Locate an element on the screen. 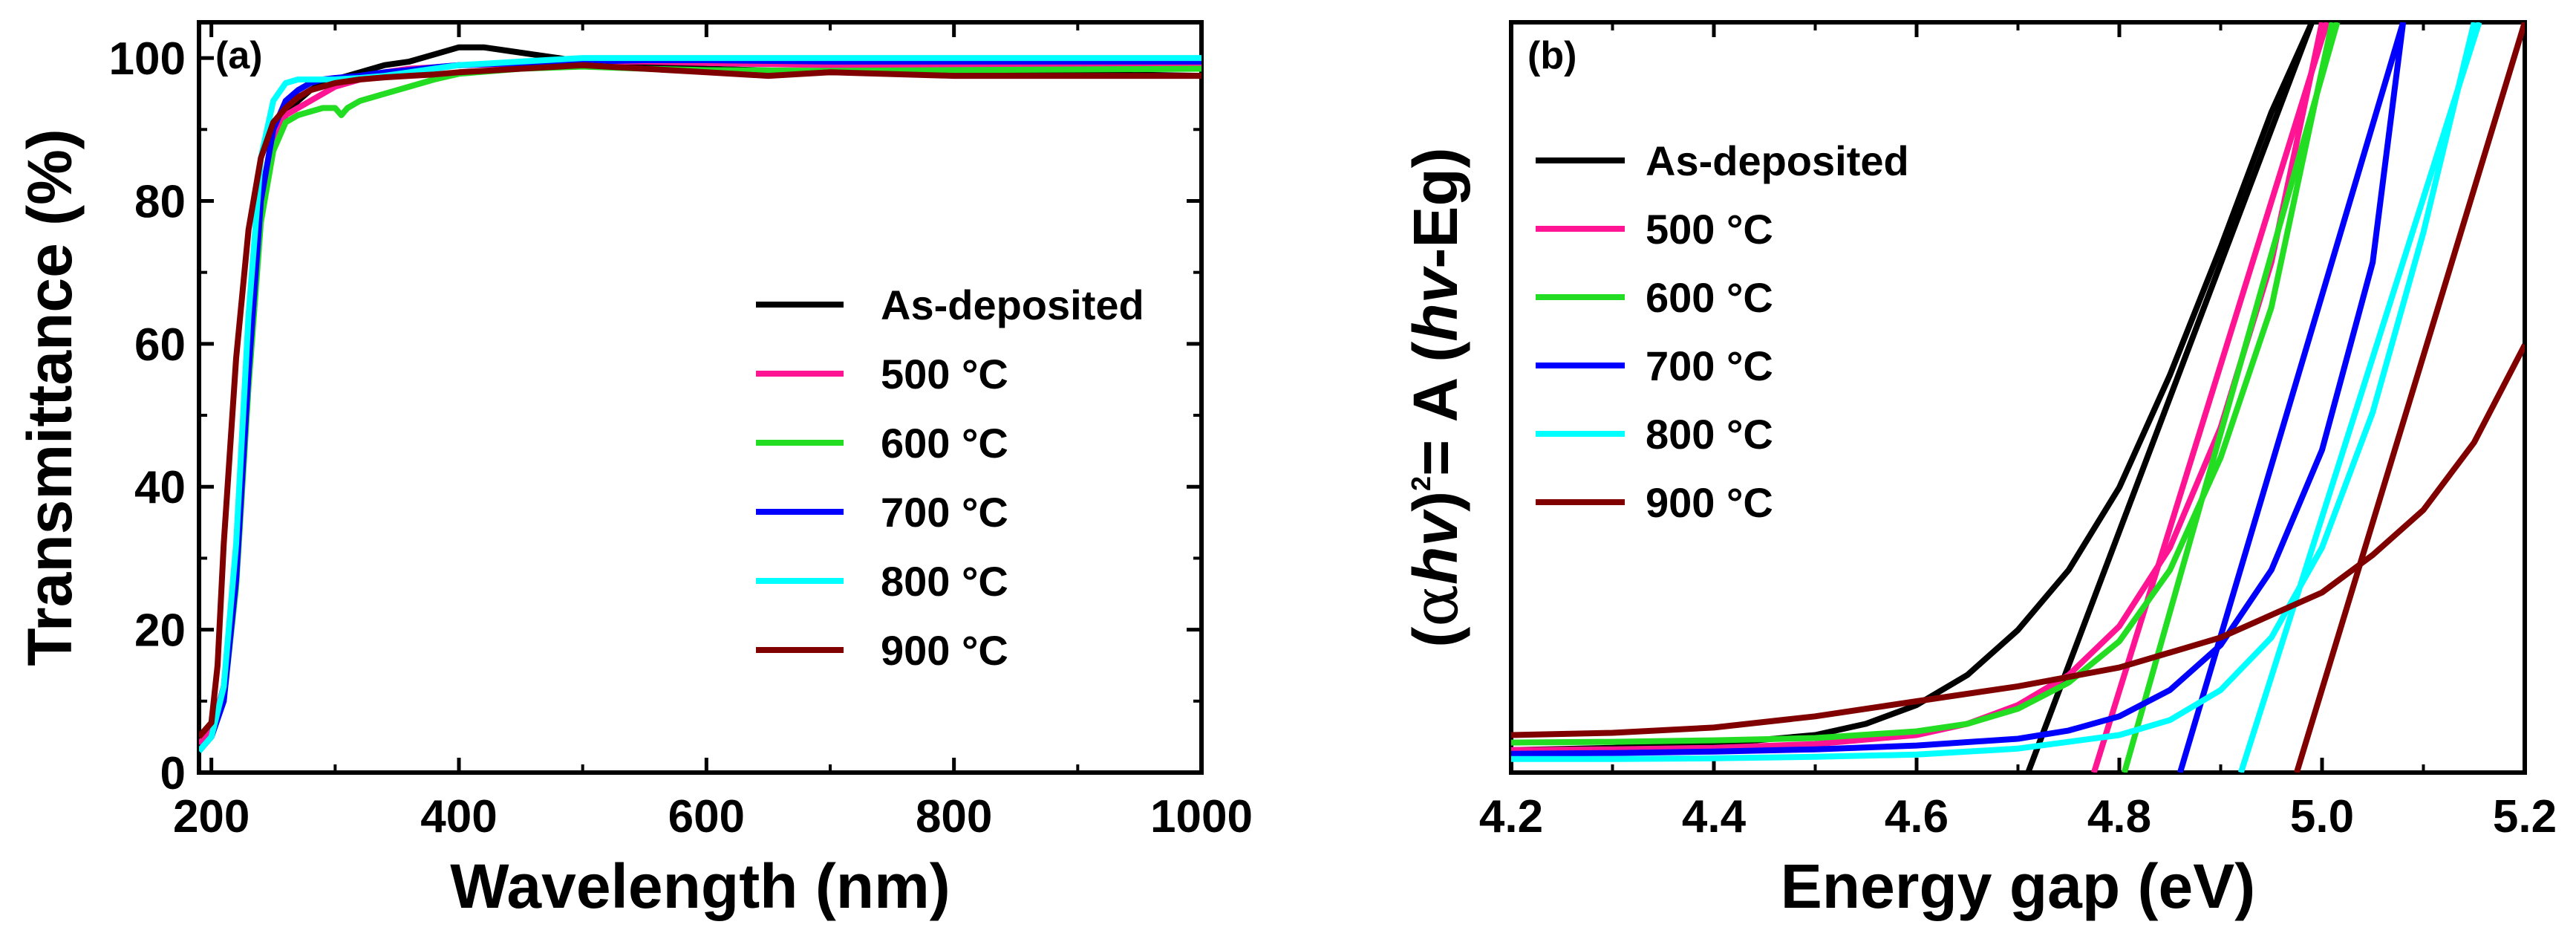 Image resolution: width=2576 pixels, height=936 pixels. ylabel-alpha: α is located at coordinates (1435, 606).